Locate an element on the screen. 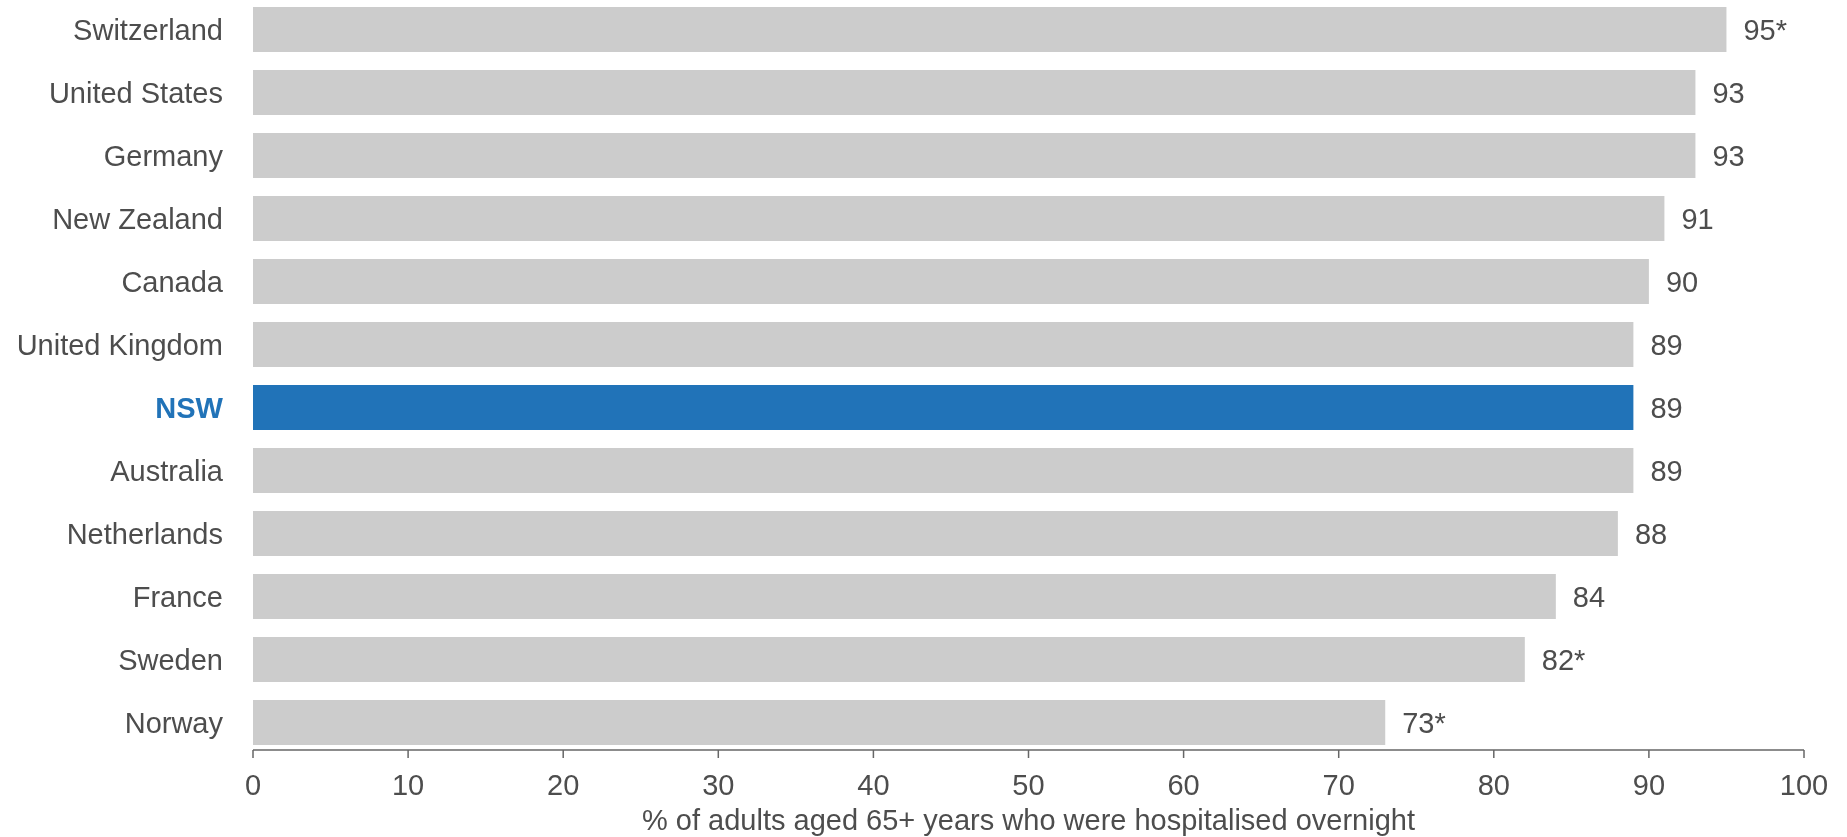  x-tick-label: 30 is located at coordinates (718, 785).